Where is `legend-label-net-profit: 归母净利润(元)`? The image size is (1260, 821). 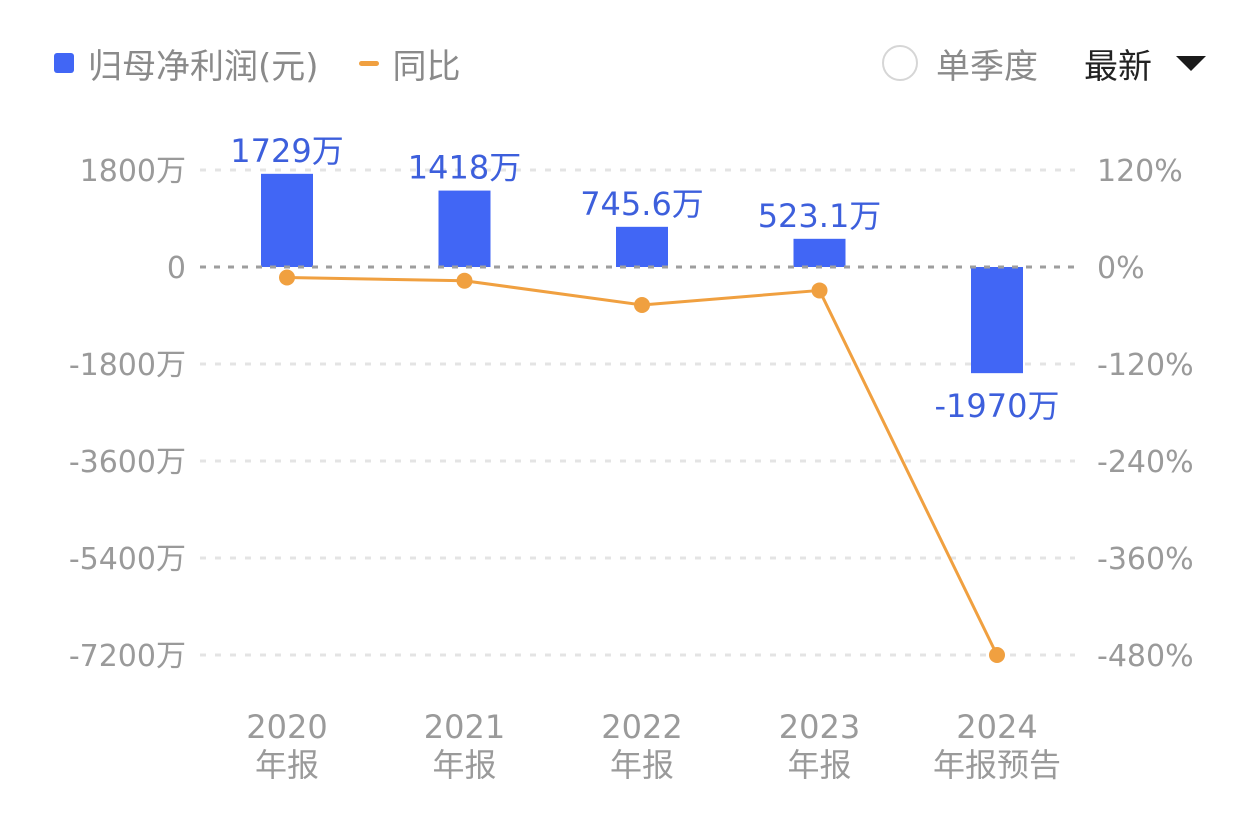
legend-label-net-profit: 归母净利润(元) is located at coordinates (203, 66).